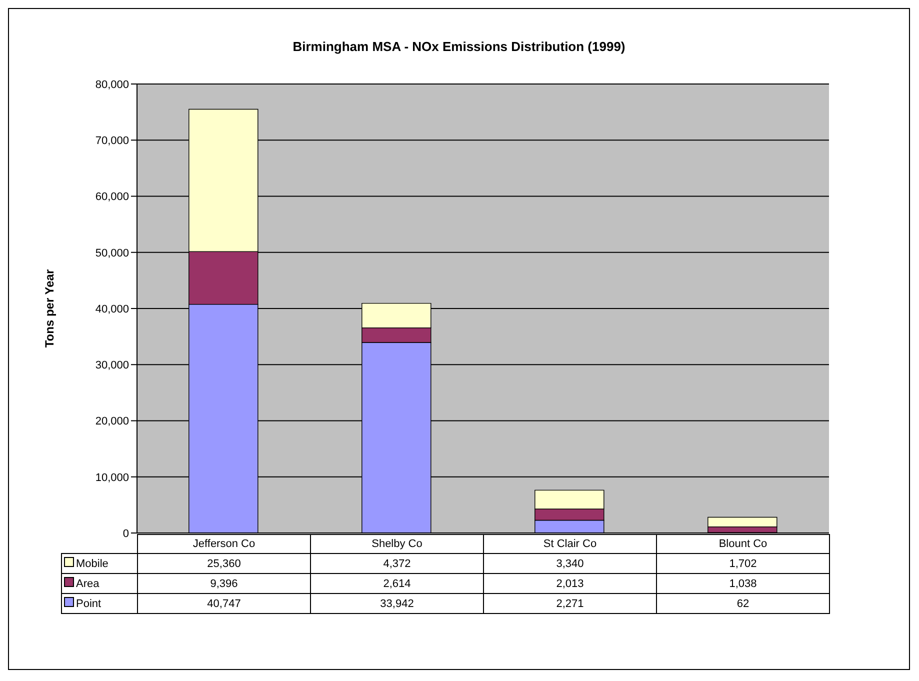 Image resolution: width=919 pixels, height=681 pixels. I want to click on y-tick-label: 30,000, so click(112, 366).